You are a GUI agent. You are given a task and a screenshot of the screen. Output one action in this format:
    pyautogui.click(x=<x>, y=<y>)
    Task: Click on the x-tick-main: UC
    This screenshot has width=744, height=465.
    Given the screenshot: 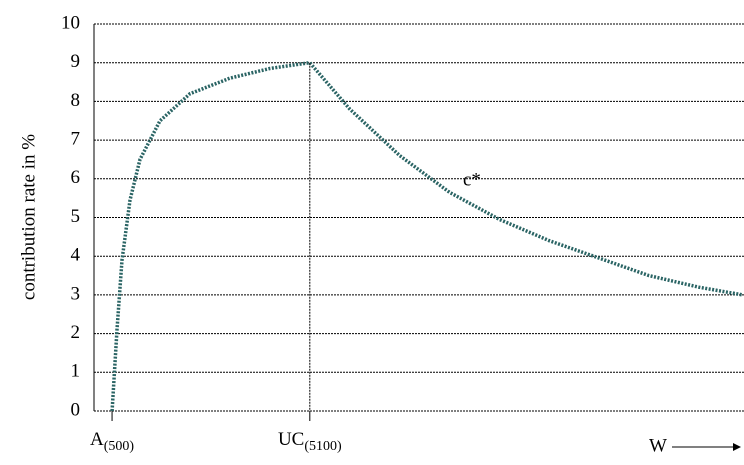 What is the action you would take?
    pyautogui.click(x=291, y=439)
    